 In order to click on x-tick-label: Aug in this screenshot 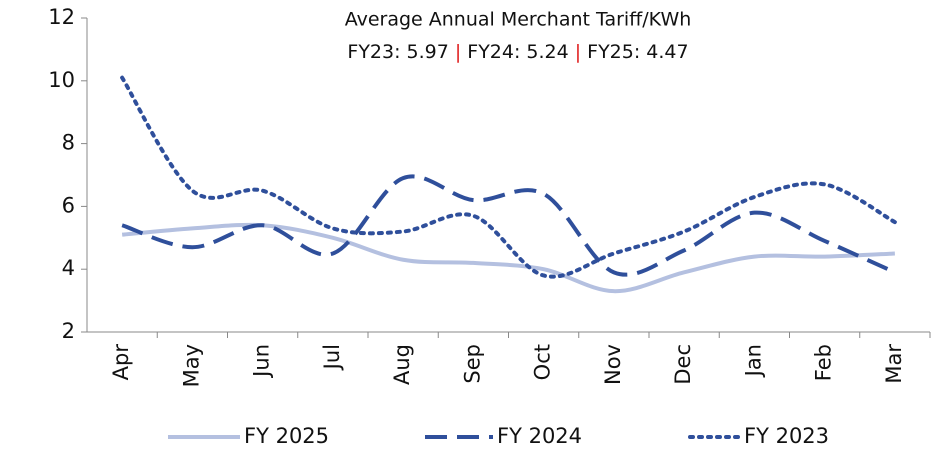, I will do `click(402, 364)`.